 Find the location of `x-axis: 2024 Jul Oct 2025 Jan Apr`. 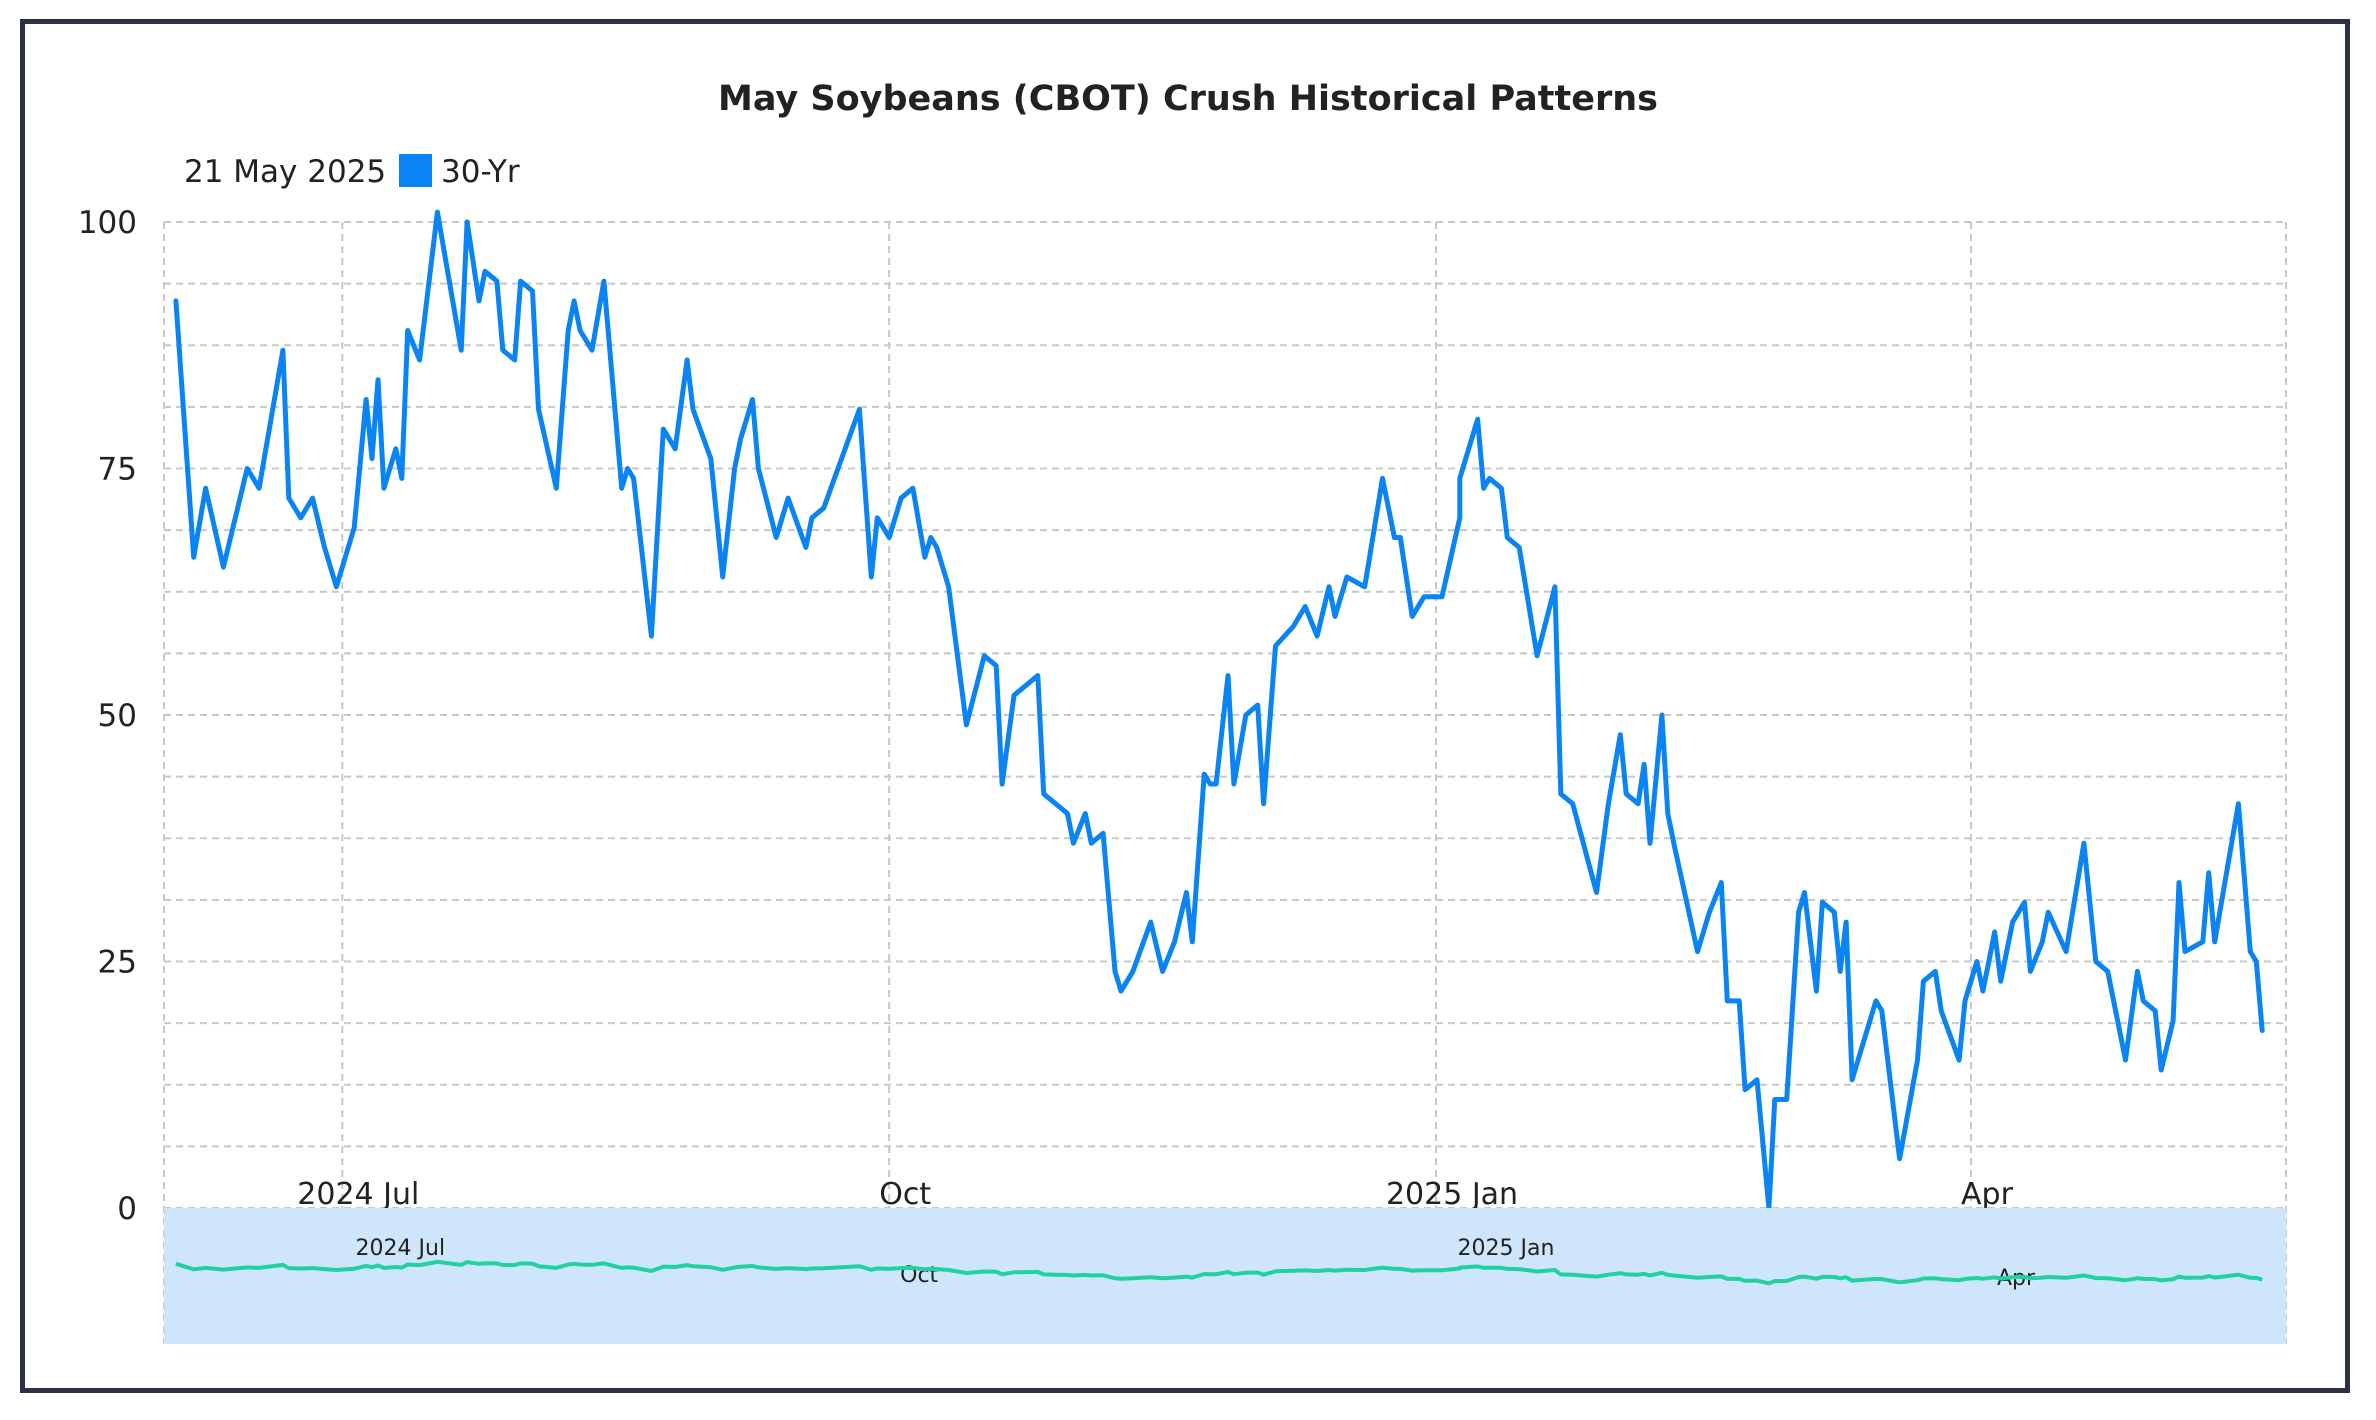

x-axis: 2024 Jul Oct 2025 Jan Apr is located at coordinates (1155, 1194).